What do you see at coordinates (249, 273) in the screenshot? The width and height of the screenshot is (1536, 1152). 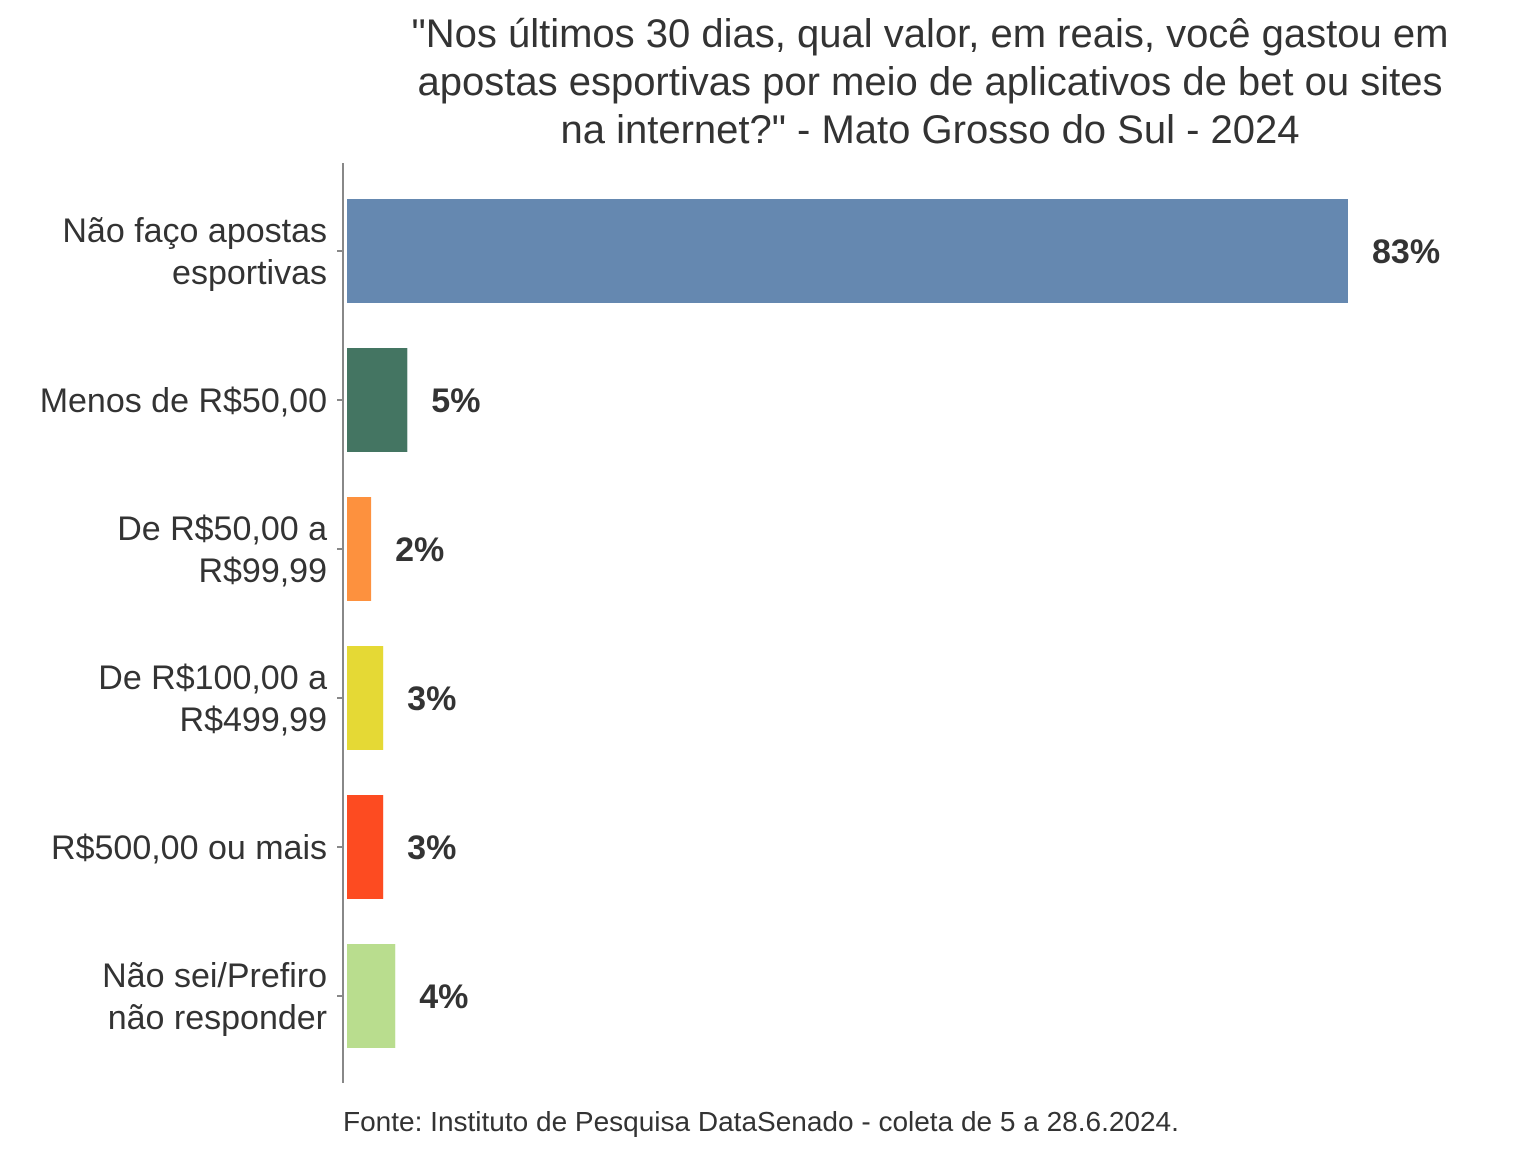 I see `category-label-line: esportivas` at bounding box center [249, 273].